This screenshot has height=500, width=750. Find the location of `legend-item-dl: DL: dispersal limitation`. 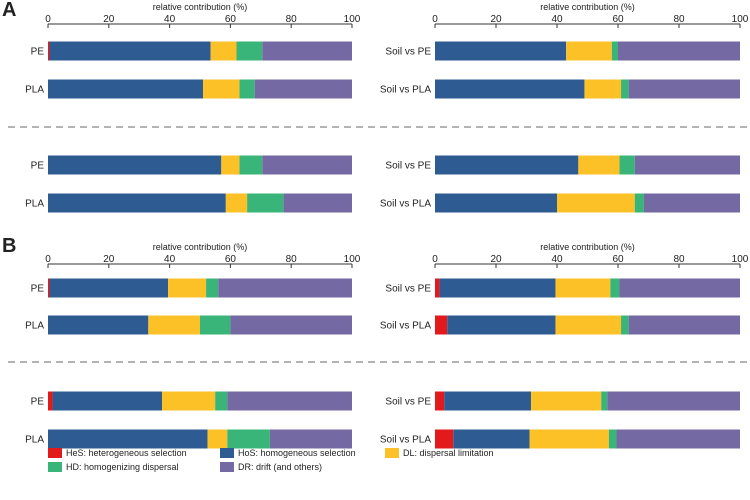

legend-item-dl: DL: dispersal limitation is located at coordinates (439, 453).